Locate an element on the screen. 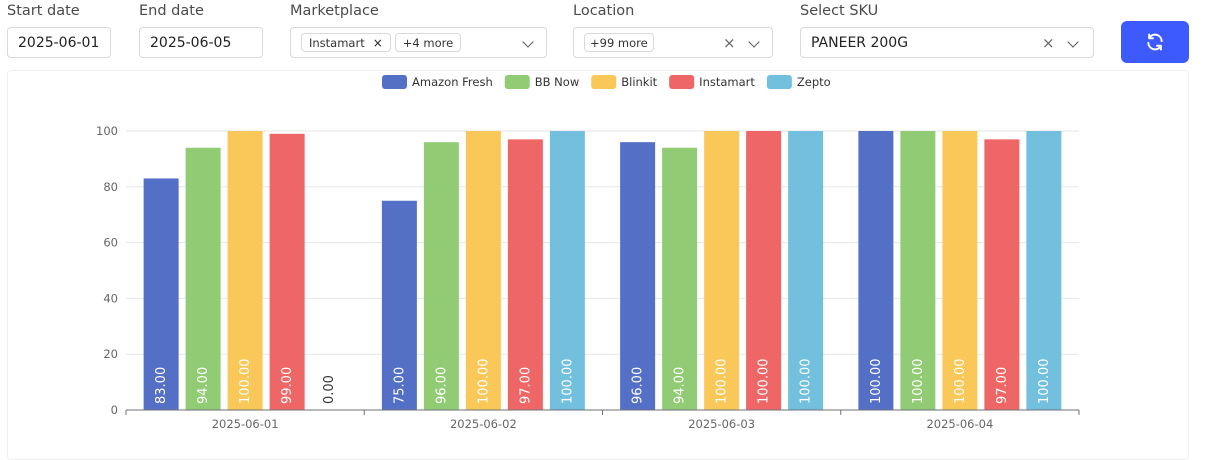  legend-label: Instamart is located at coordinates (727, 82).